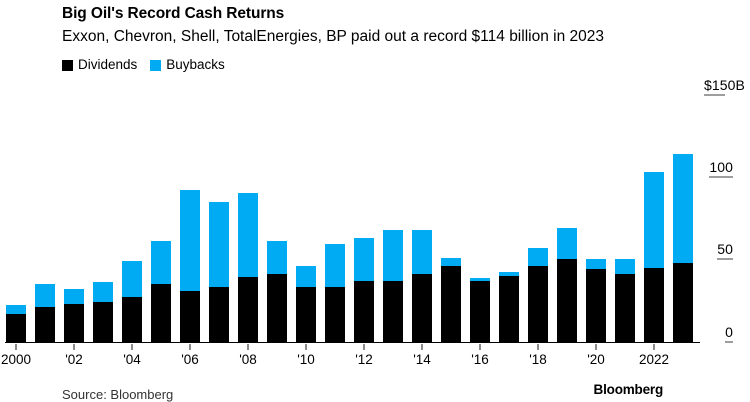 This screenshot has height=402, width=750. Describe the element at coordinates (74, 322) in the screenshot. I see `bar-dividends-2002` at that location.